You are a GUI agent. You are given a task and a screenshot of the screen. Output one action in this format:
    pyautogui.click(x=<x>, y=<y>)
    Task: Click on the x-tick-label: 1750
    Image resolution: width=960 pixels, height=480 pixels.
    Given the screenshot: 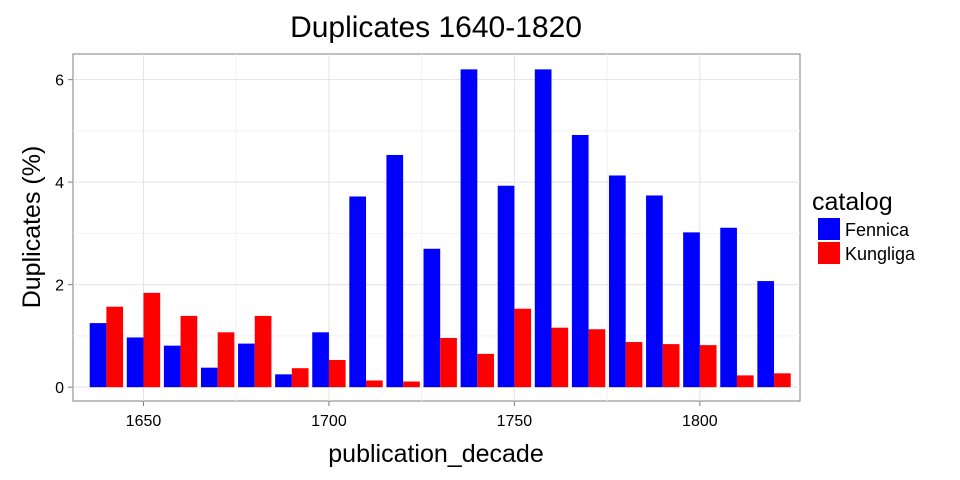 What is the action you would take?
    pyautogui.click(x=515, y=421)
    